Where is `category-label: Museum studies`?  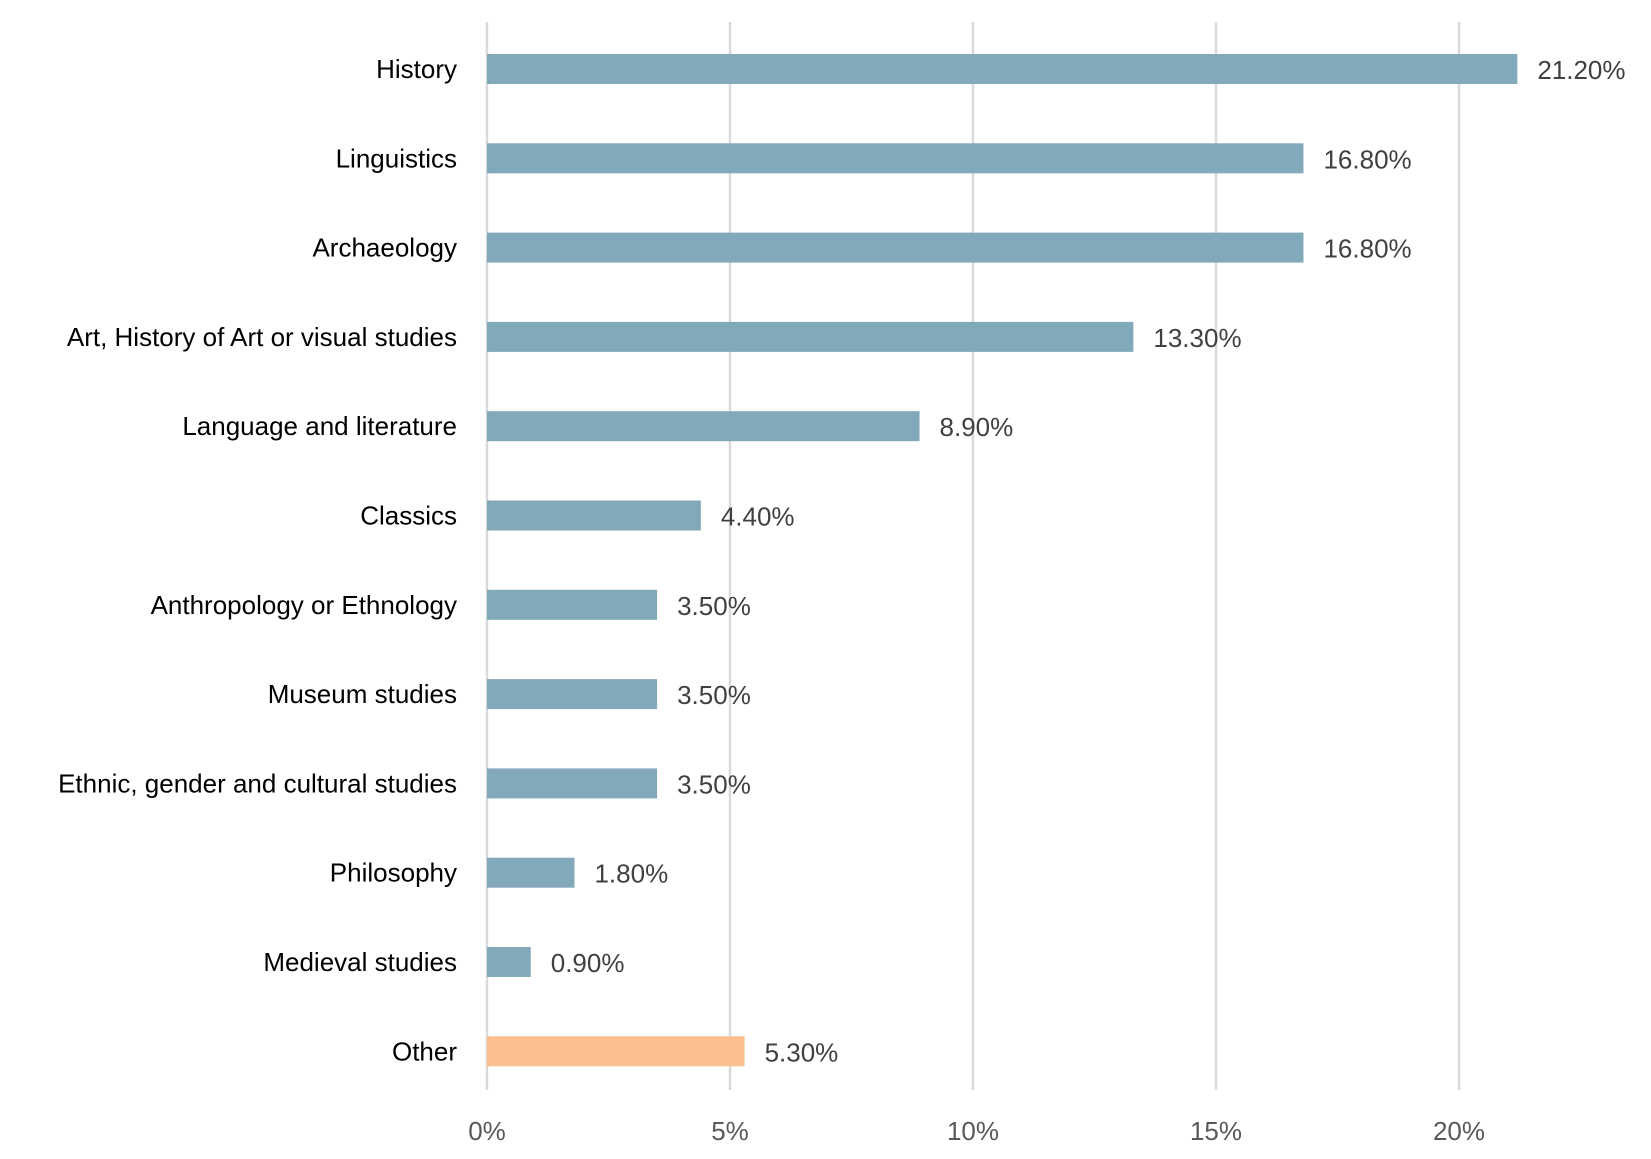 category-label: Museum studies is located at coordinates (362, 694).